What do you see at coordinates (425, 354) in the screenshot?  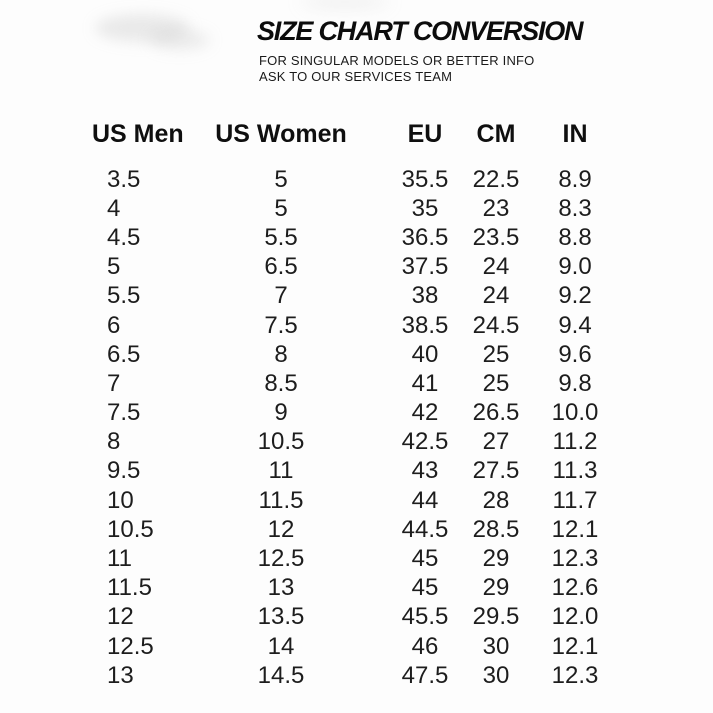 I see `table-cell: 40` at bounding box center [425, 354].